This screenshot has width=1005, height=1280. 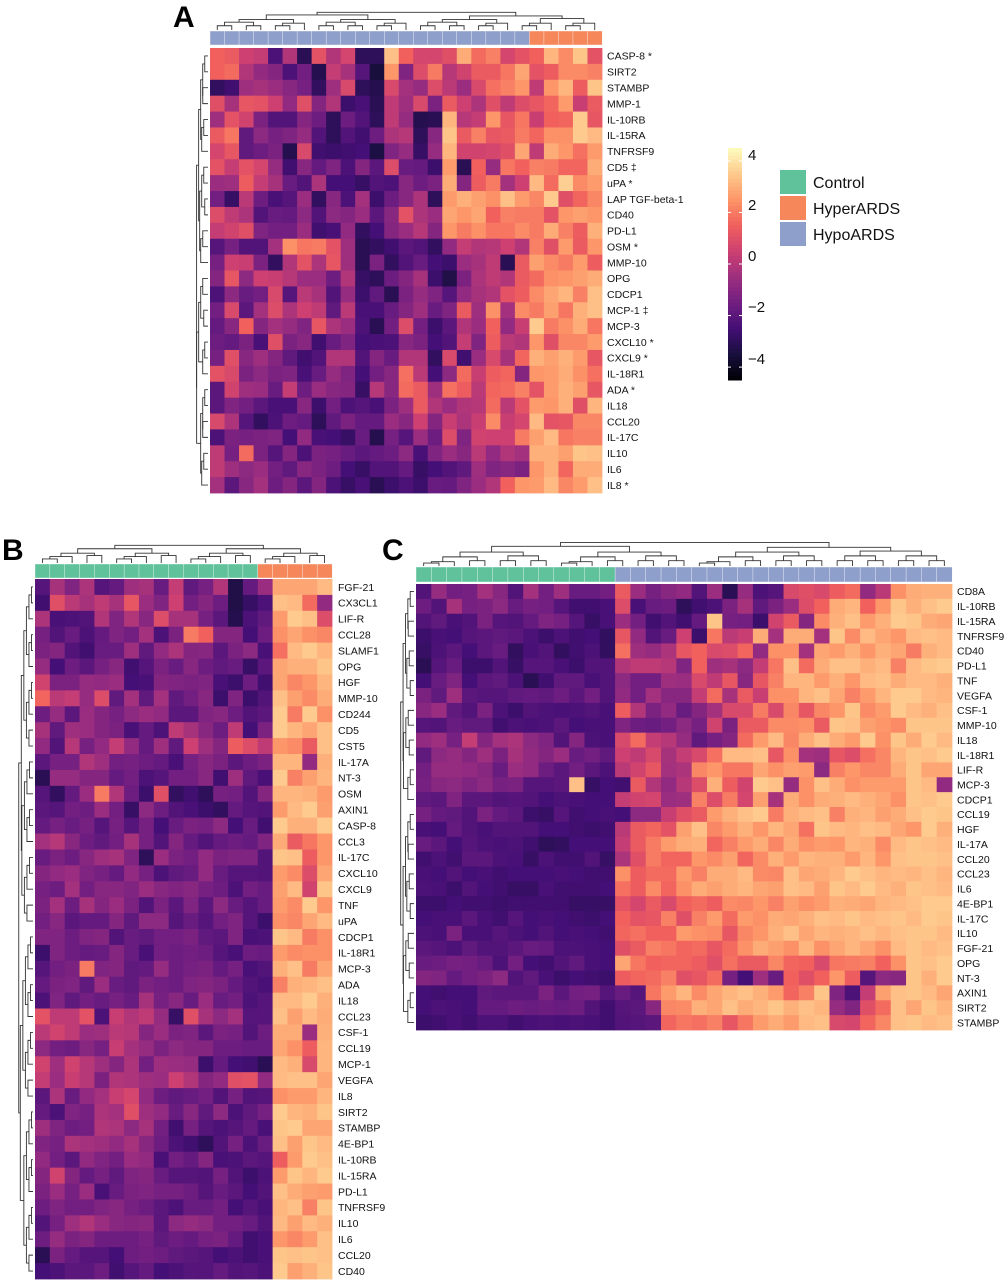 What do you see at coordinates (944, 574) in the screenshot?
I see `panel-c-group-cell` at bounding box center [944, 574].